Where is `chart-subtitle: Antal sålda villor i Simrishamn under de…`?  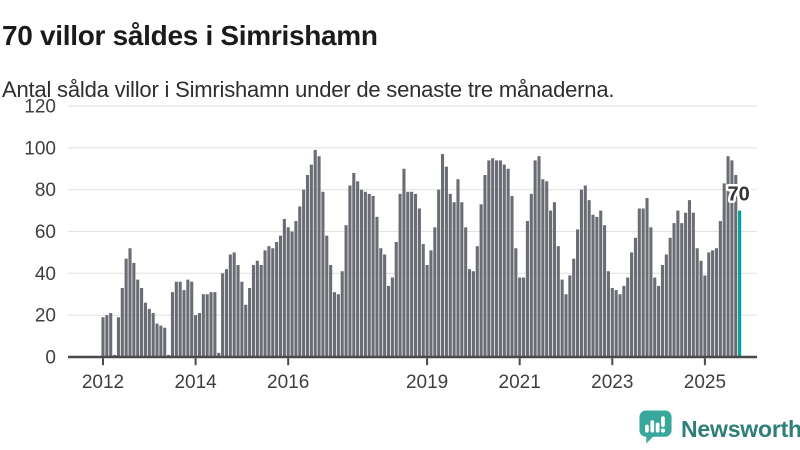 chart-subtitle: Antal sålda villor i Simrishamn under de… is located at coordinates (308, 89).